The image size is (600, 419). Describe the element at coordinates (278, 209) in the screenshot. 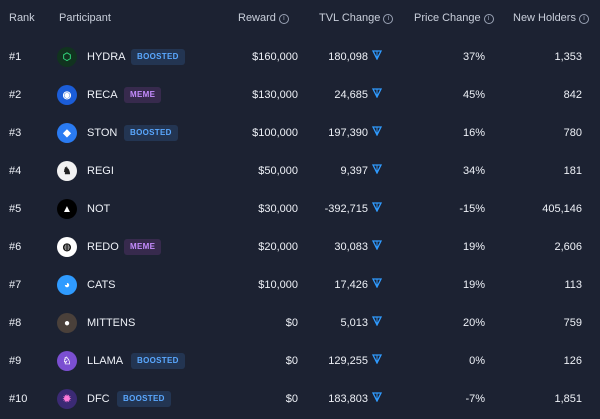

I see `reward-cell: $30,000` at that location.